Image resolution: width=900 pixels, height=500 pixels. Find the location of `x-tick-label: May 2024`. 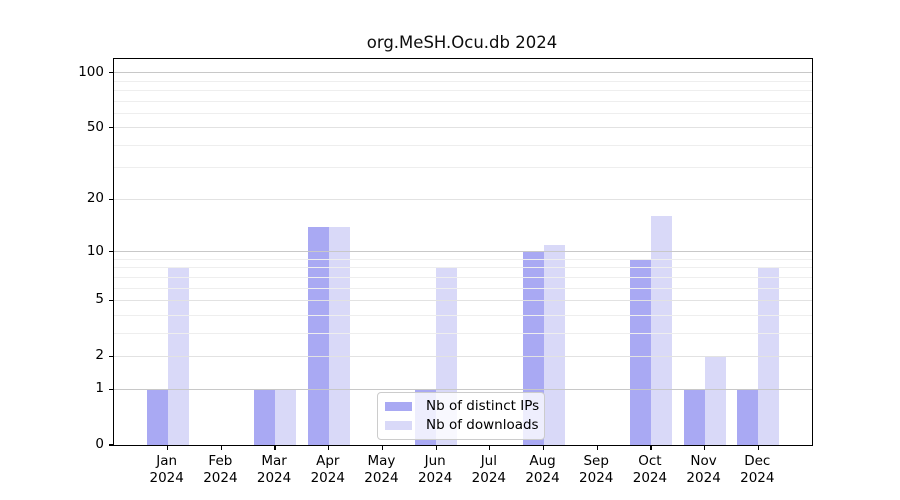

x-tick-label: May 2024 is located at coordinates (381, 470).